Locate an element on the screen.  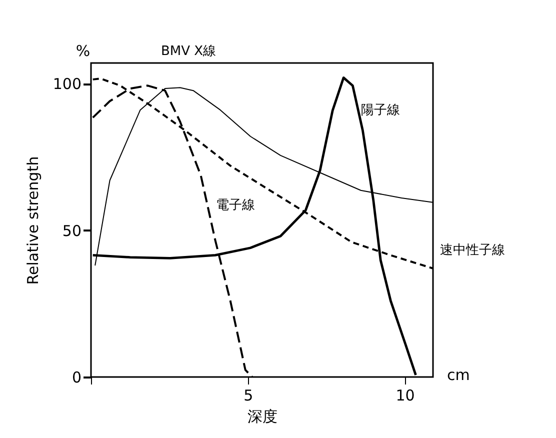
y-axis-title: Relative strength is located at coordinates (33, 220).